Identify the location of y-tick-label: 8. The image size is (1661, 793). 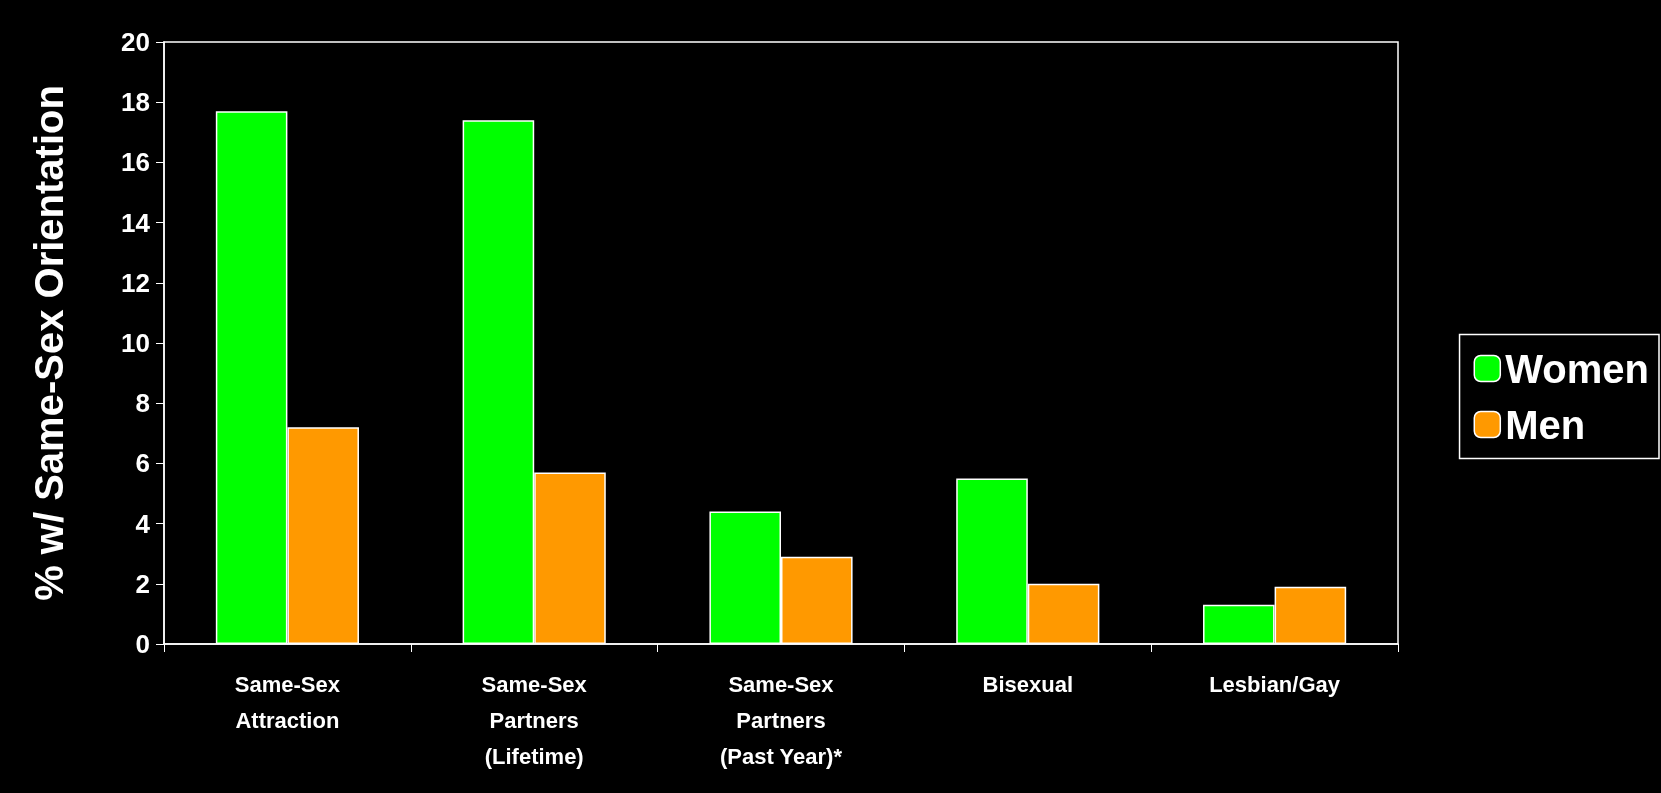
(142, 403).